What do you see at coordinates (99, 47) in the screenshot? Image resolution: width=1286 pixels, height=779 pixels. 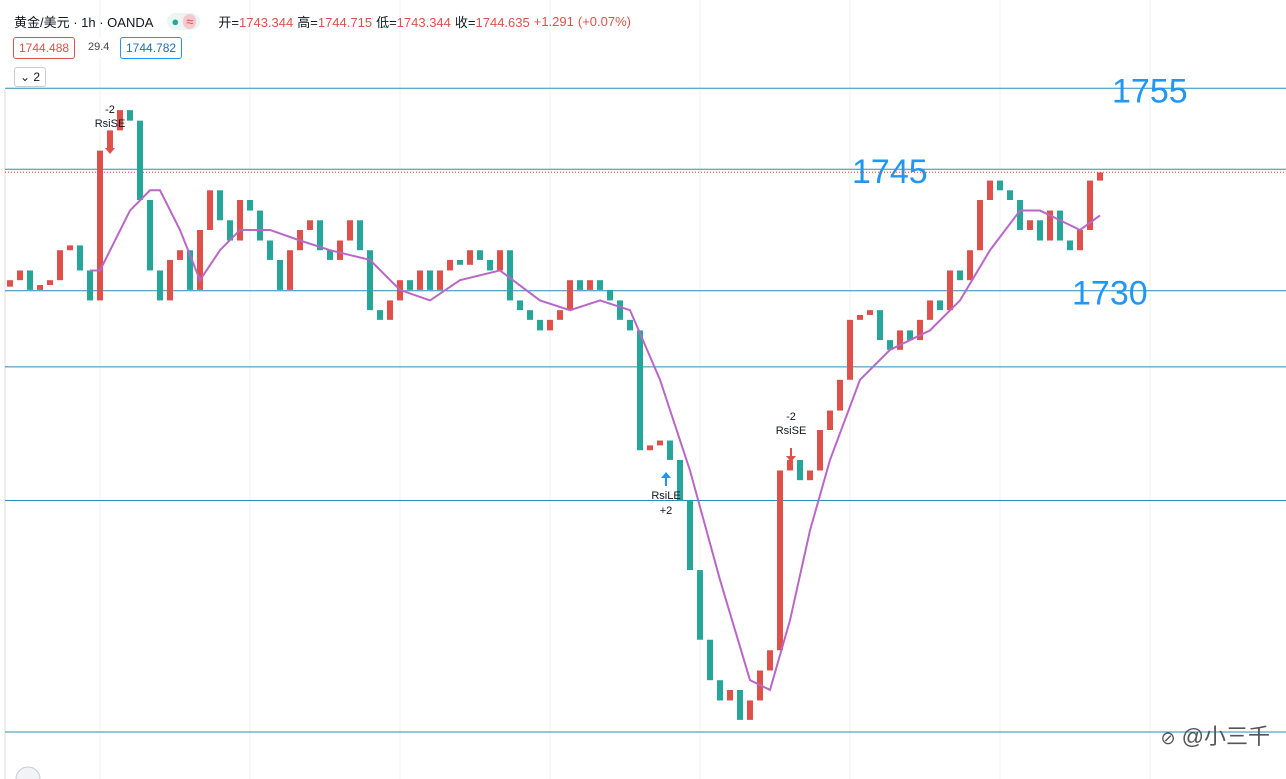 I see `spread: 29.4` at bounding box center [99, 47].